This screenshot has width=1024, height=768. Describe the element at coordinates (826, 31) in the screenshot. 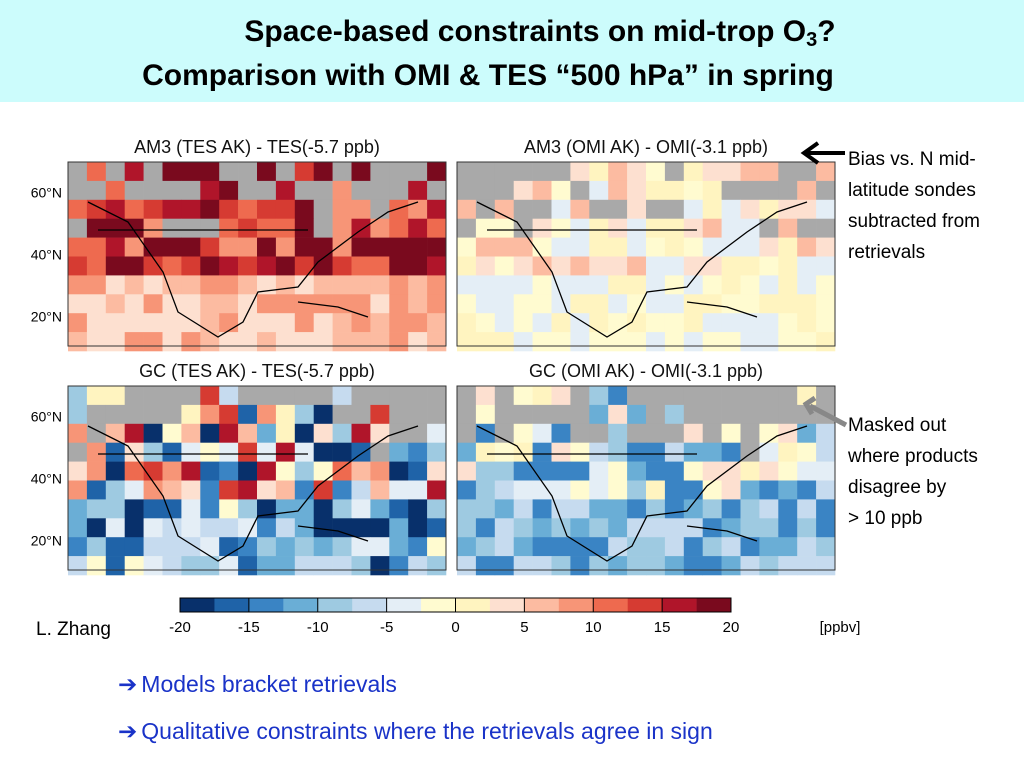

I see `title-after: ?` at that location.